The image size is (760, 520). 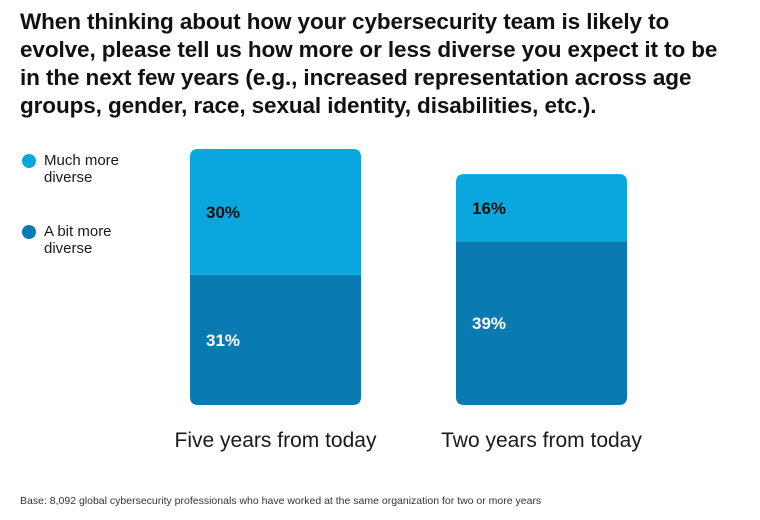 I want to click on legend-label-a-bit-more-diverse: A bit more diverse, so click(x=78, y=240).